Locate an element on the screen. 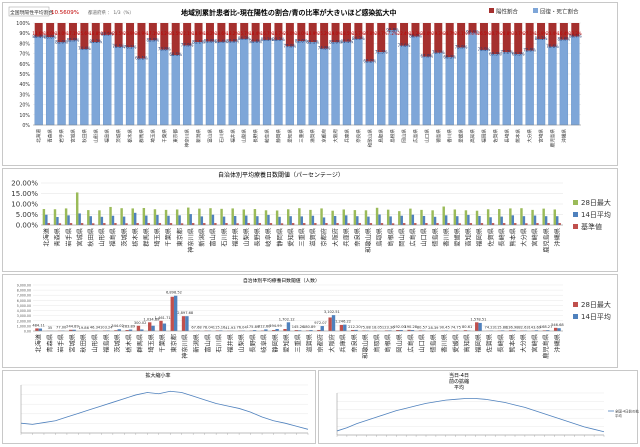 This screenshot has height=447, width=640. ratio-x-tick: 鹿児島県 is located at coordinates (552, 138).